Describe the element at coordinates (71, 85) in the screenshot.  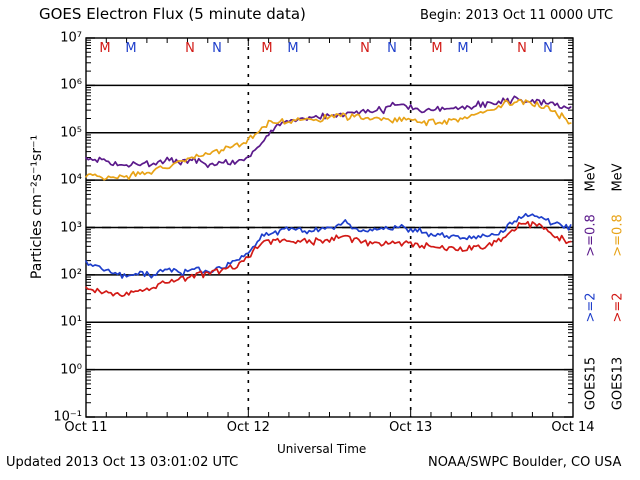
I see `y-tick-label: 10⁶` at that location.